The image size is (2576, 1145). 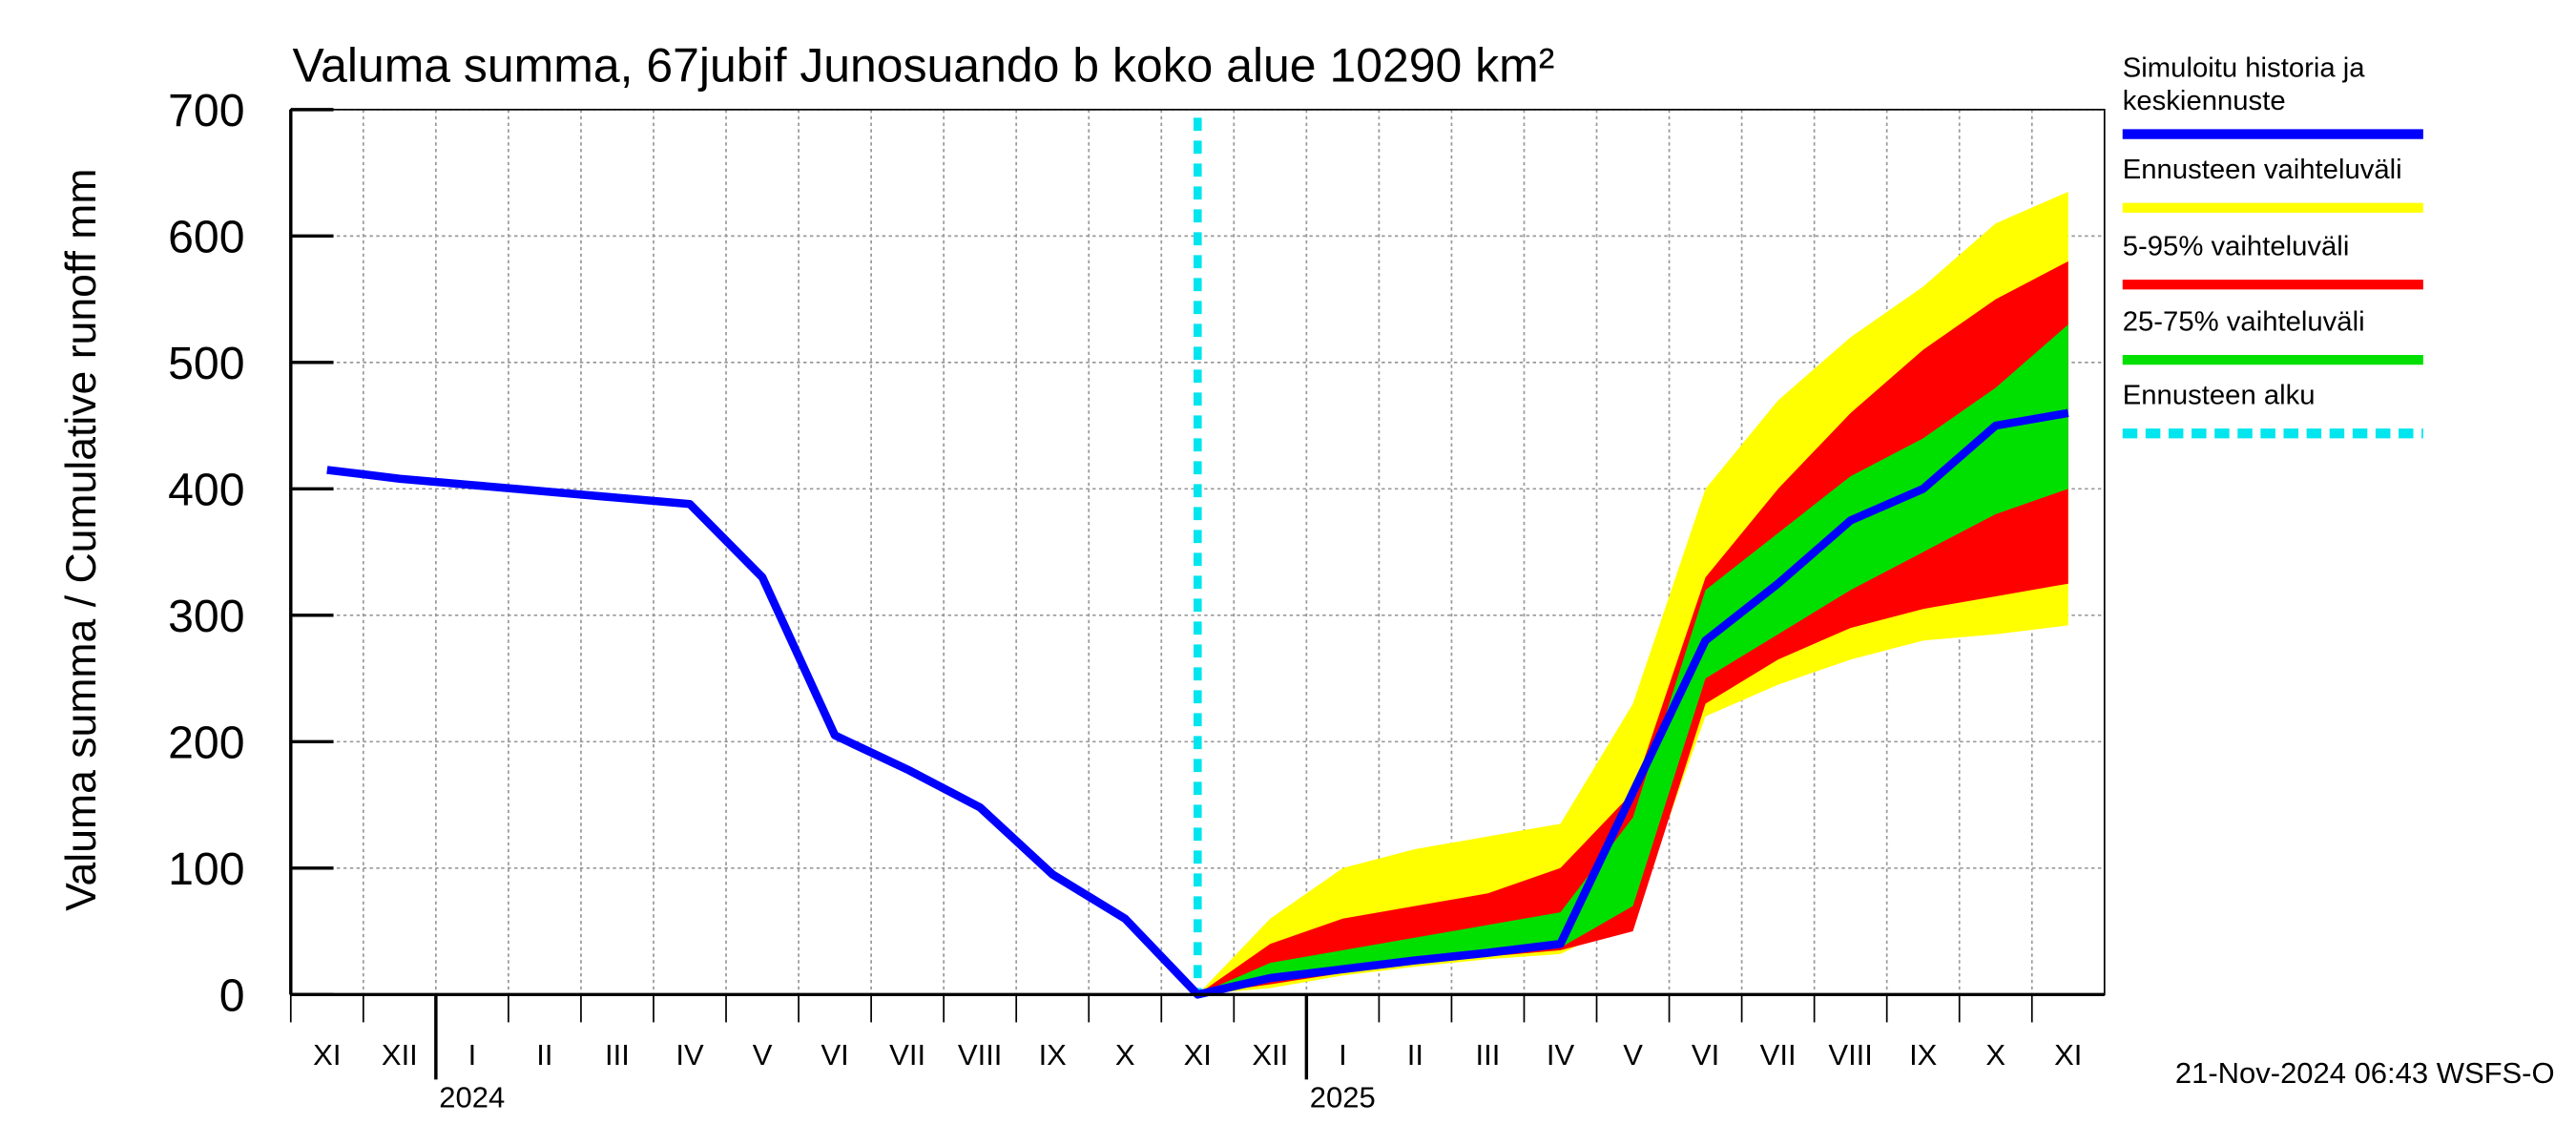 What do you see at coordinates (206, 110) in the screenshot?
I see `y-tick-label: 700` at bounding box center [206, 110].